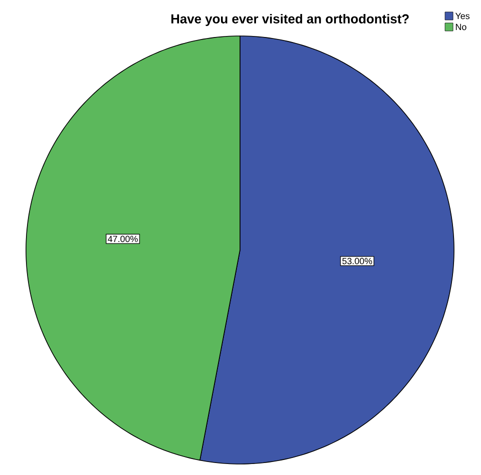  What do you see at coordinates (290, 20) in the screenshot?
I see `chart-title: Have you ever visited an orthodontist?` at bounding box center [290, 20].